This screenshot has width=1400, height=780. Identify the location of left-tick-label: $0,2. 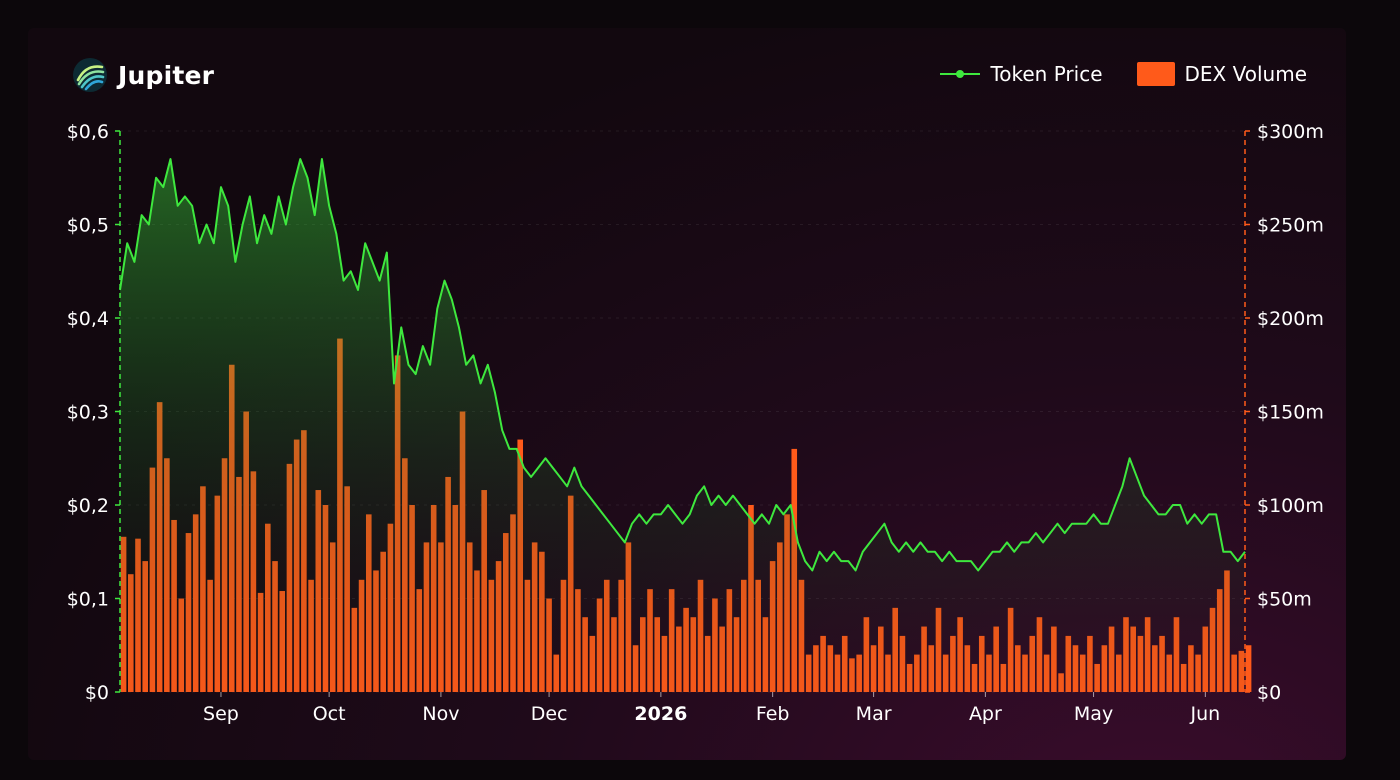
(88, 506).